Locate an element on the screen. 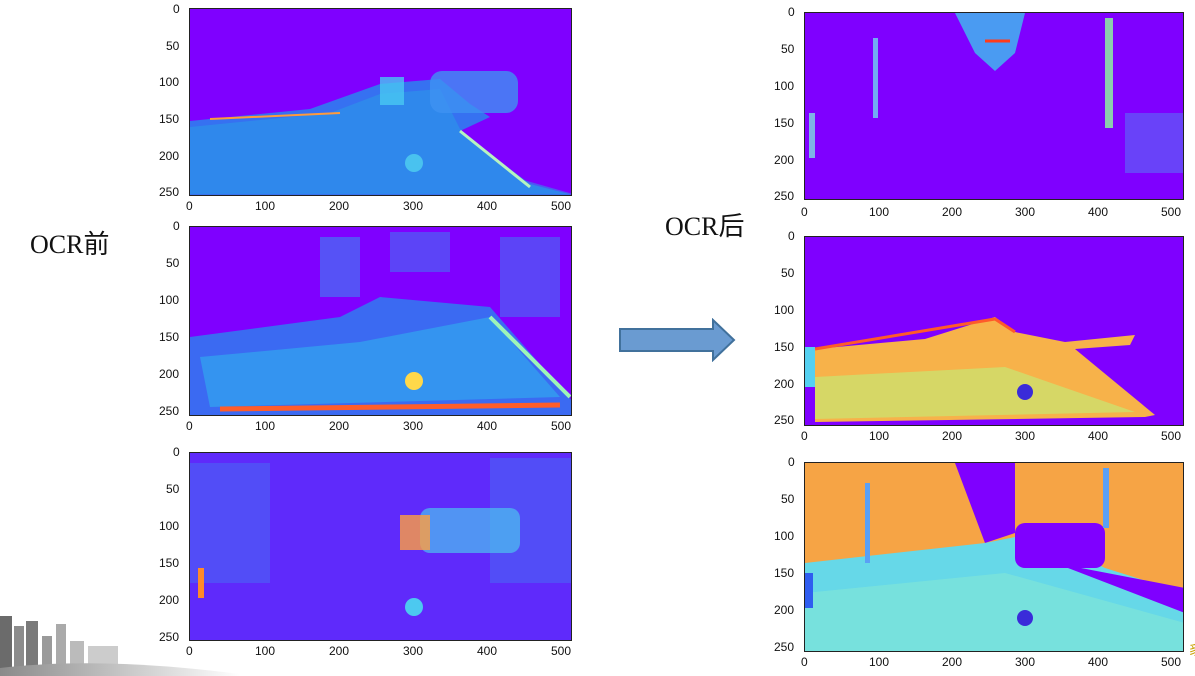  city-skyline-icon is located at coordinates (120, 646).